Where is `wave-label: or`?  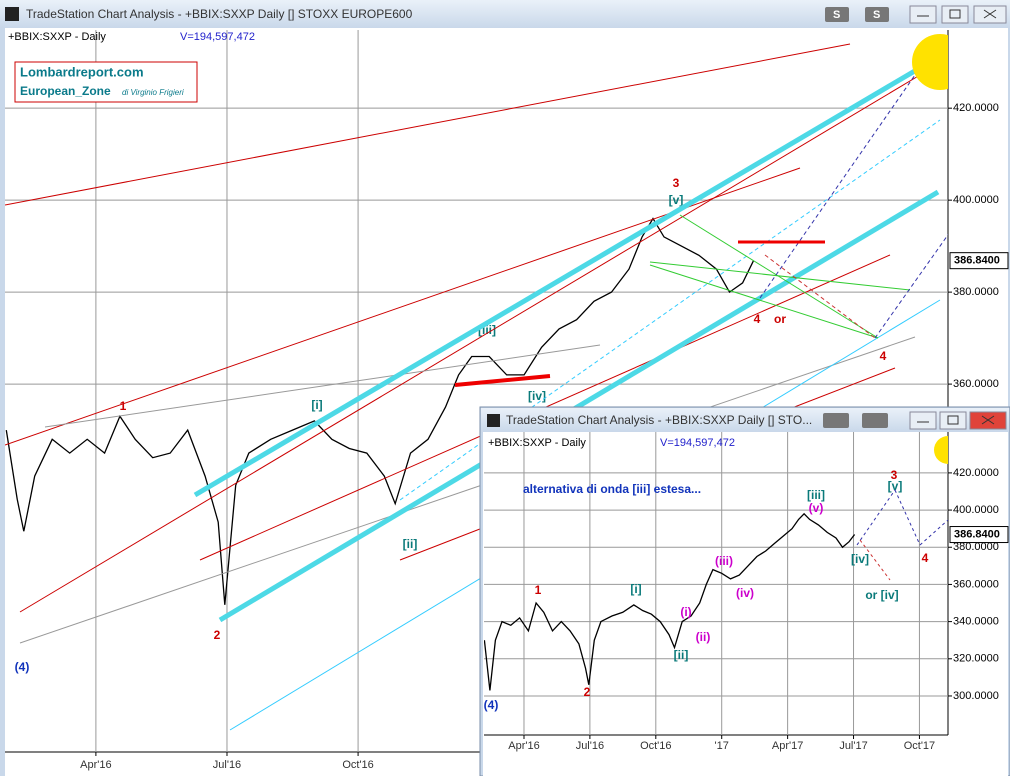
wave-label: or is located at coordinates (780, 319).